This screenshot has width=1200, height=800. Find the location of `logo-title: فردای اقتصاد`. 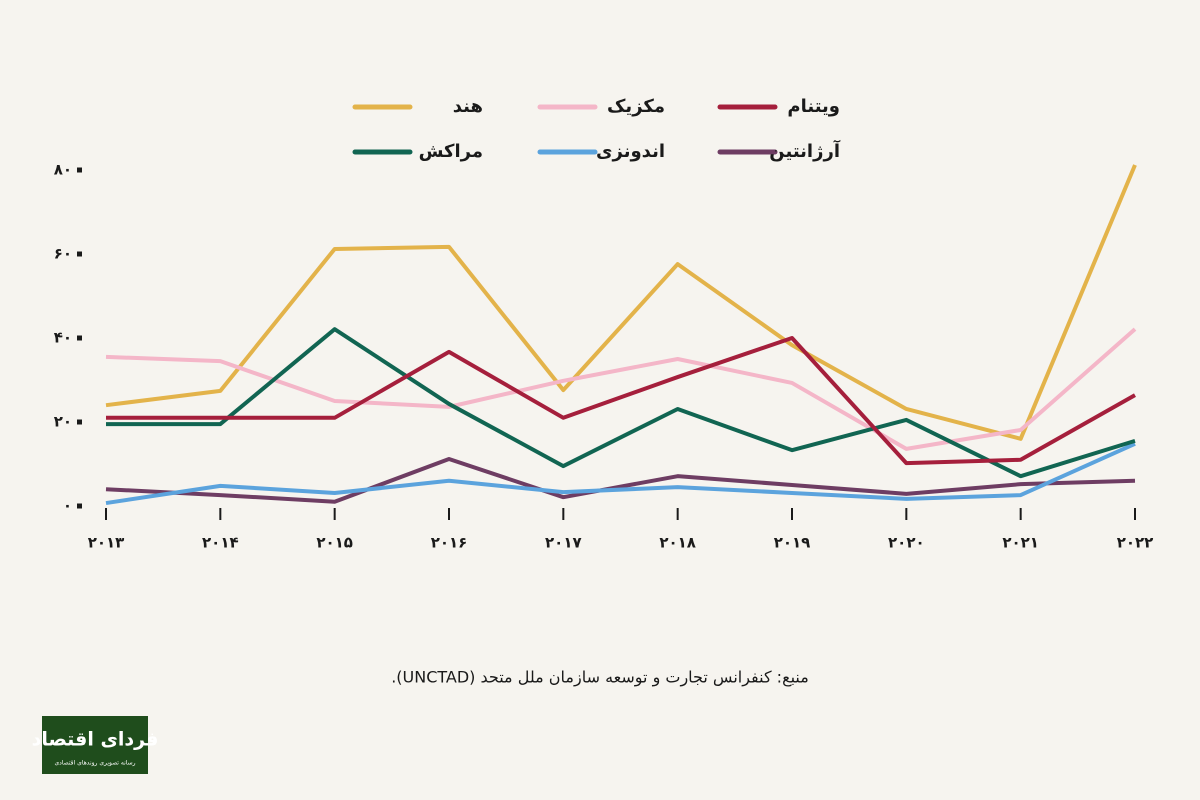

logo-title: فردای اقتصاد is located at coordinates (95, 740).